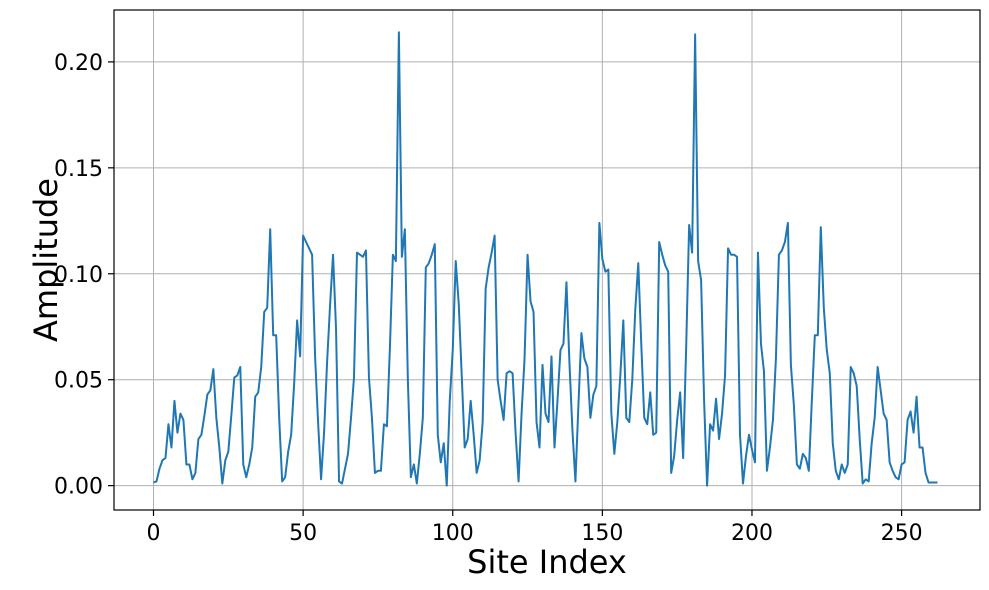 This screenshot has width=989, height=590. Describe the element at coordinates (902, 533) in the screenshot. I see `x-tick-label: 250` at that location.